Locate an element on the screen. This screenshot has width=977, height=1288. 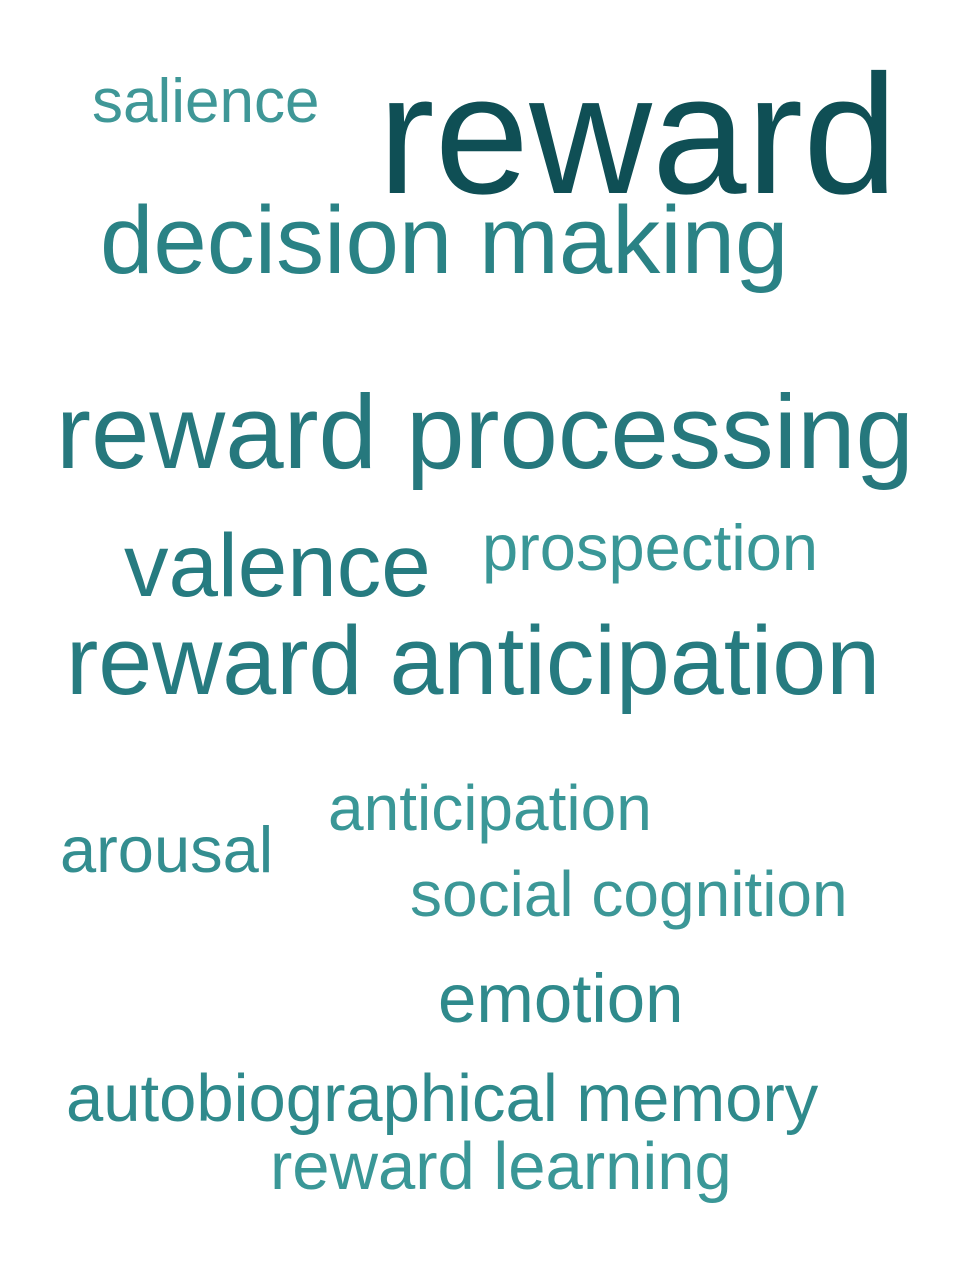
word-social-cognition: social cognition is located at coordinates (629, 894).